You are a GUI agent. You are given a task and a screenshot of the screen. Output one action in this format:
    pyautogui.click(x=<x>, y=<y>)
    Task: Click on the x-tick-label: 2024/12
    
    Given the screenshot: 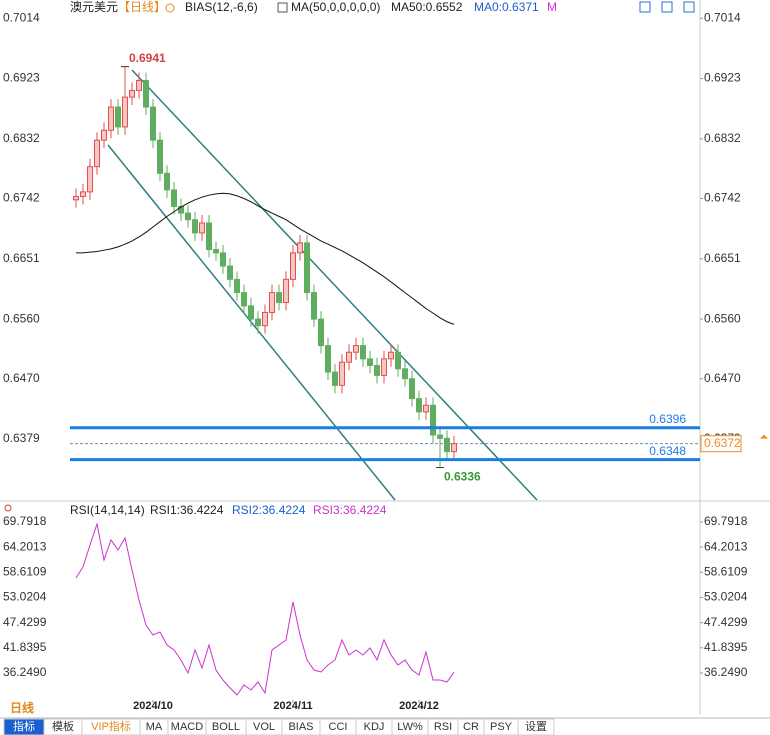 What is the action you would take?
    pyautogui.click(x=419, y=706)
    